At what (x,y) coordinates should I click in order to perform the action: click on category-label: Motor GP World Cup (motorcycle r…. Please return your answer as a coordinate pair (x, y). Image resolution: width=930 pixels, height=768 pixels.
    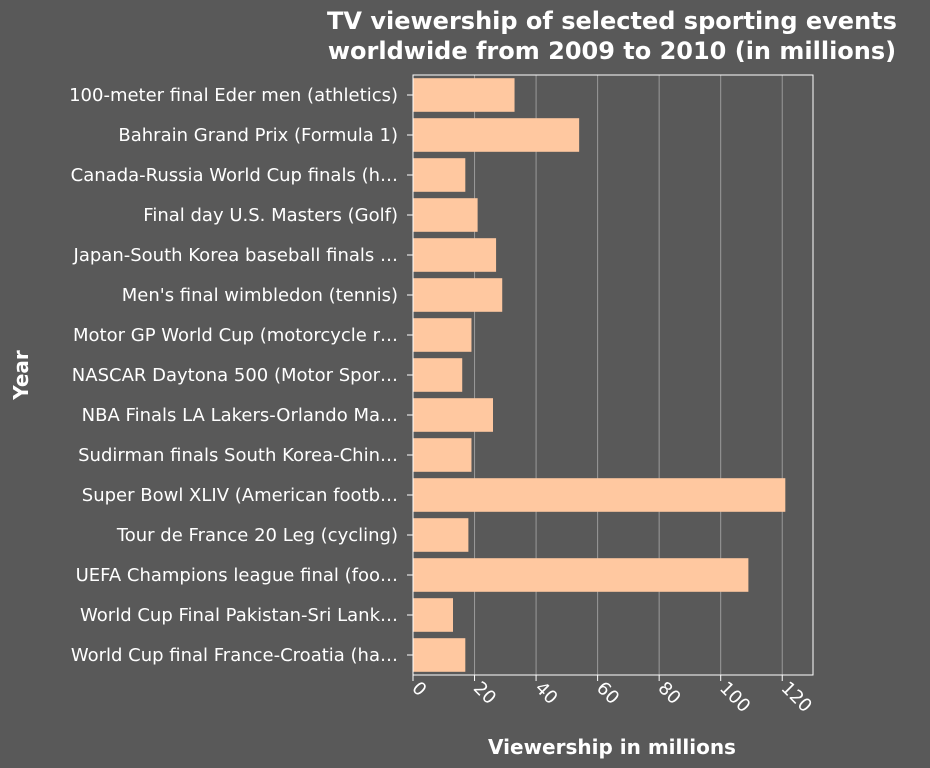
    Looking at the image, I should click on (235, 335).